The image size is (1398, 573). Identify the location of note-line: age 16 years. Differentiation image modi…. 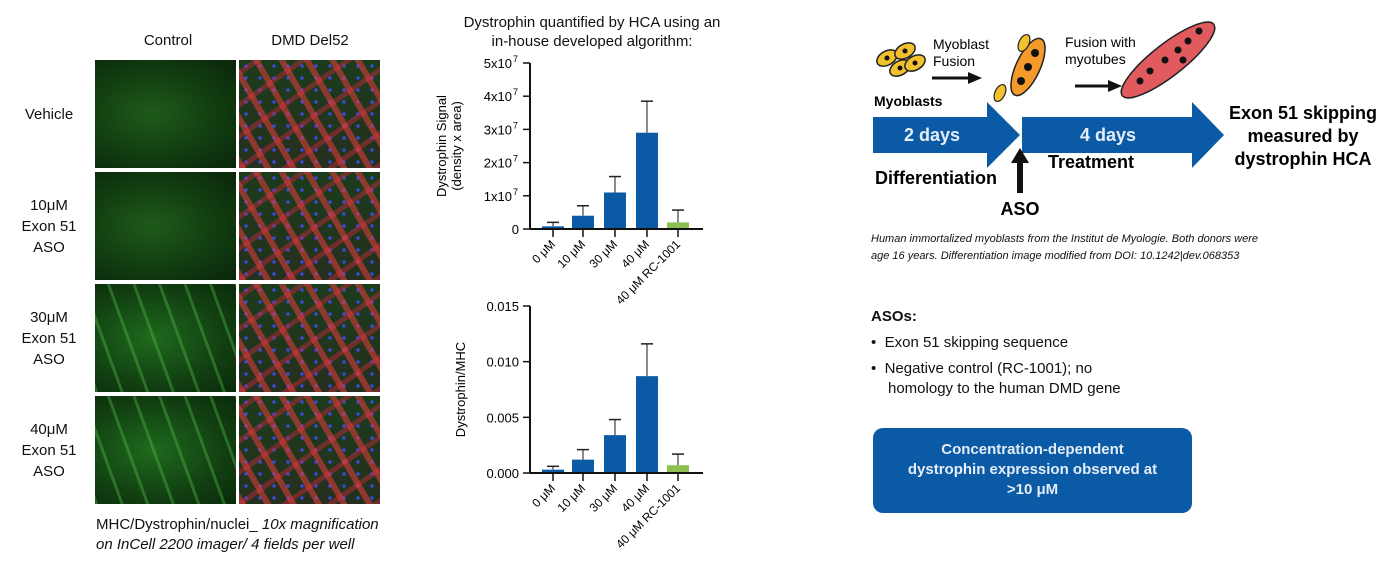
(1055, 256).